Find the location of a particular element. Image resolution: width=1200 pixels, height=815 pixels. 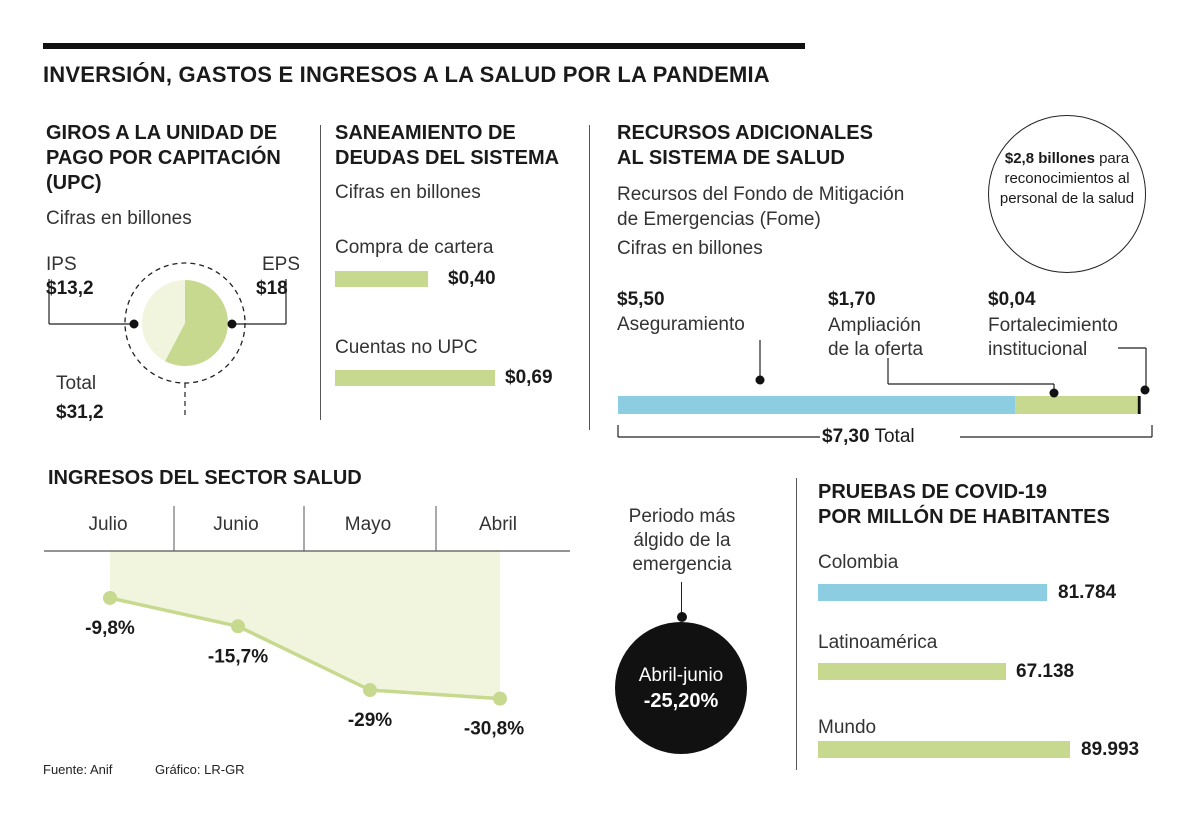

upc-title-line-3: (UPC) is located at coordinates (74, 183).